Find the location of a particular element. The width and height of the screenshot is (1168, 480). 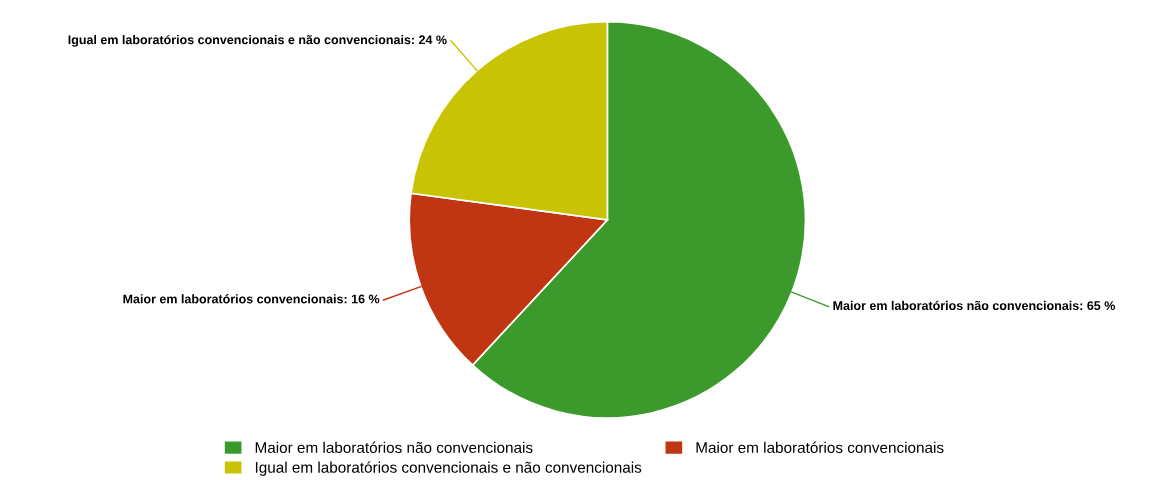

legend-label: Igual em laboratórios convencionais e não convencionais is located at coordinates (448, 468).